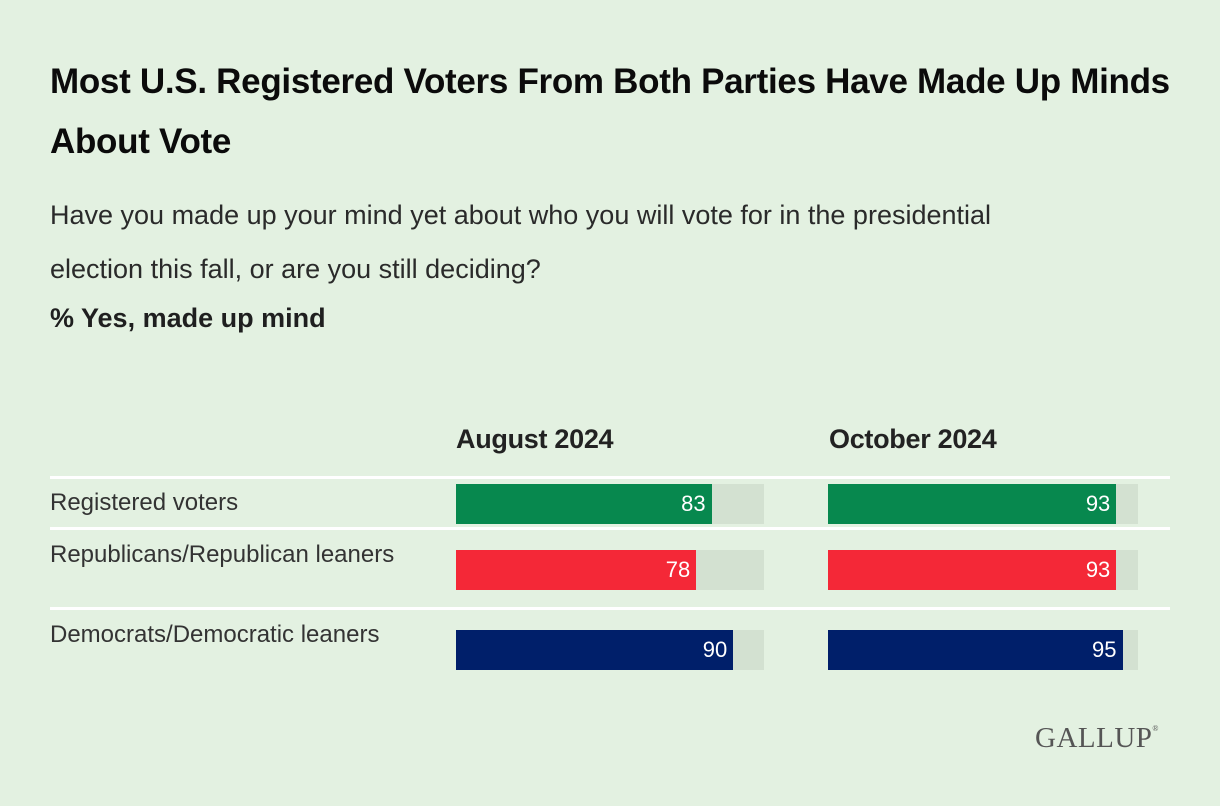 This screenshot has height=806, width=1220. I want to click on column-header-august: August 2024, so click(535, 439).